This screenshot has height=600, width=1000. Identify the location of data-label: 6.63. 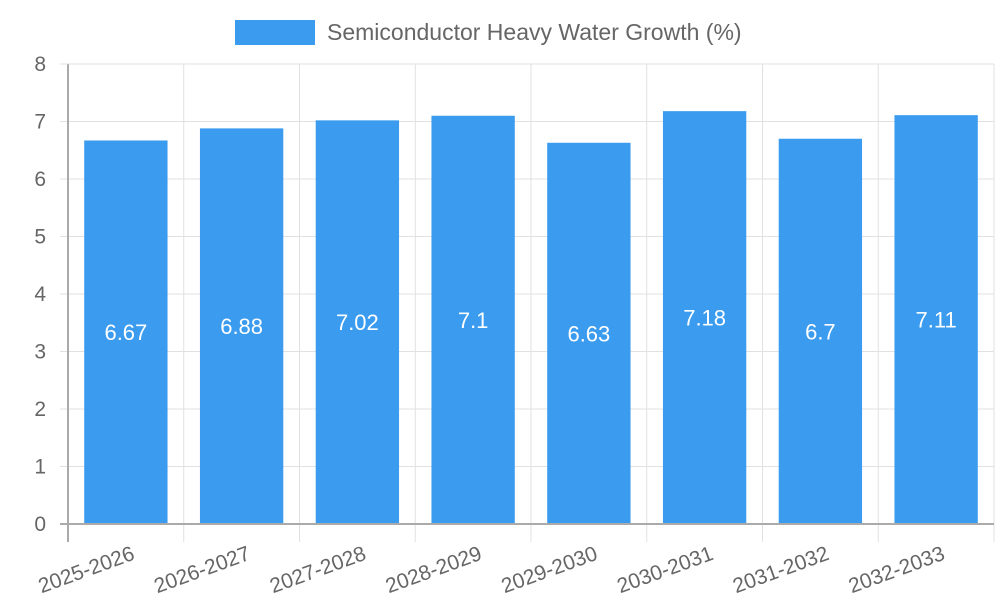
(588, 333).